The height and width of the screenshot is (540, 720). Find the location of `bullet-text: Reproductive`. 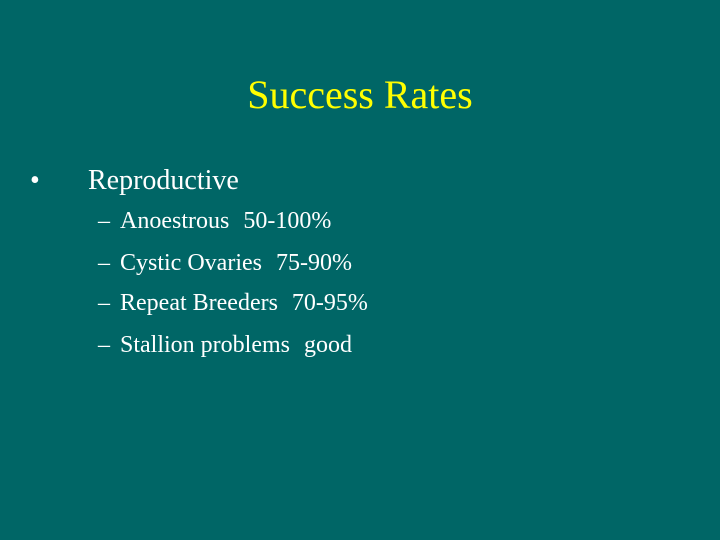

bullet-text: Reproductive is located at coordinates (163, 180).